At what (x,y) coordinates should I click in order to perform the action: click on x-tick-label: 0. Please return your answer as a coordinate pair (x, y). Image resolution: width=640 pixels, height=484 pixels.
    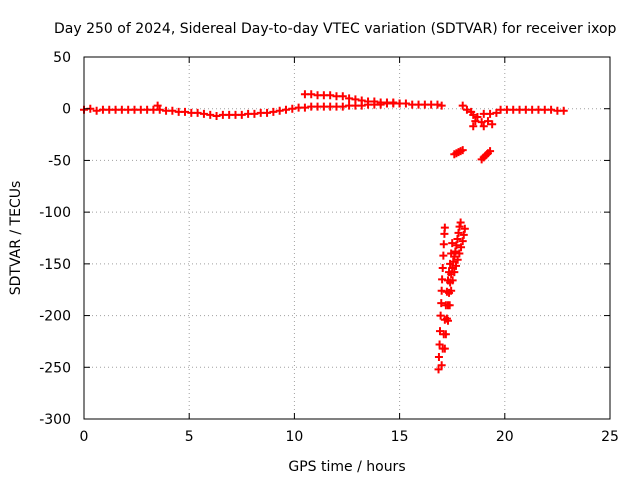
    Looking at the image, I should click on (84, 437).